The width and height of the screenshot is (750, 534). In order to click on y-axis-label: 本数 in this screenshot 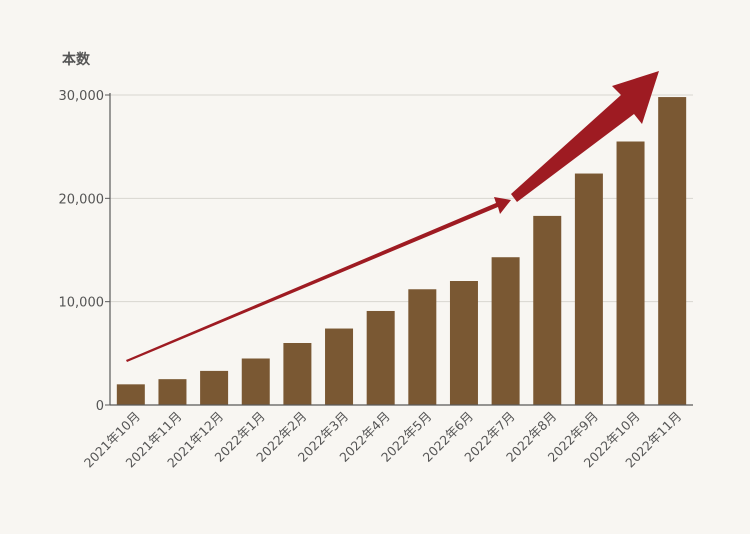, I will do `click(76, 59)`.